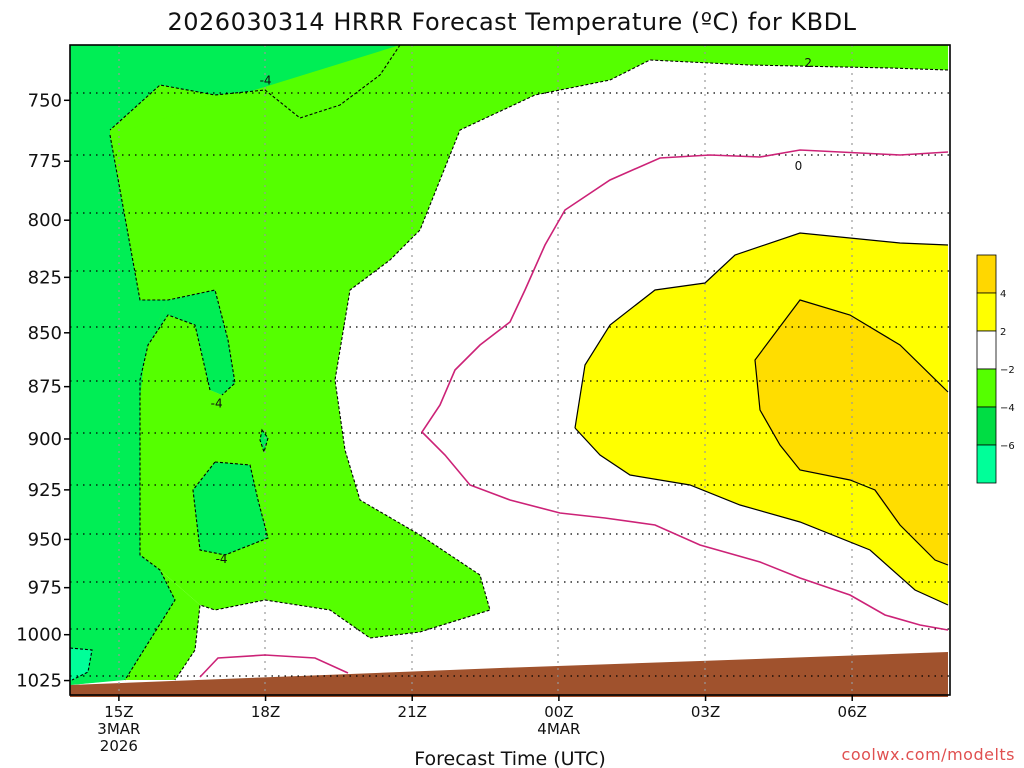 This screenshot has height=768, width=1024. What do you see at coordinates (558, 729) in the screenshot?
I see `x-tick-label: 4MAR` at bounding box center [558, 729].